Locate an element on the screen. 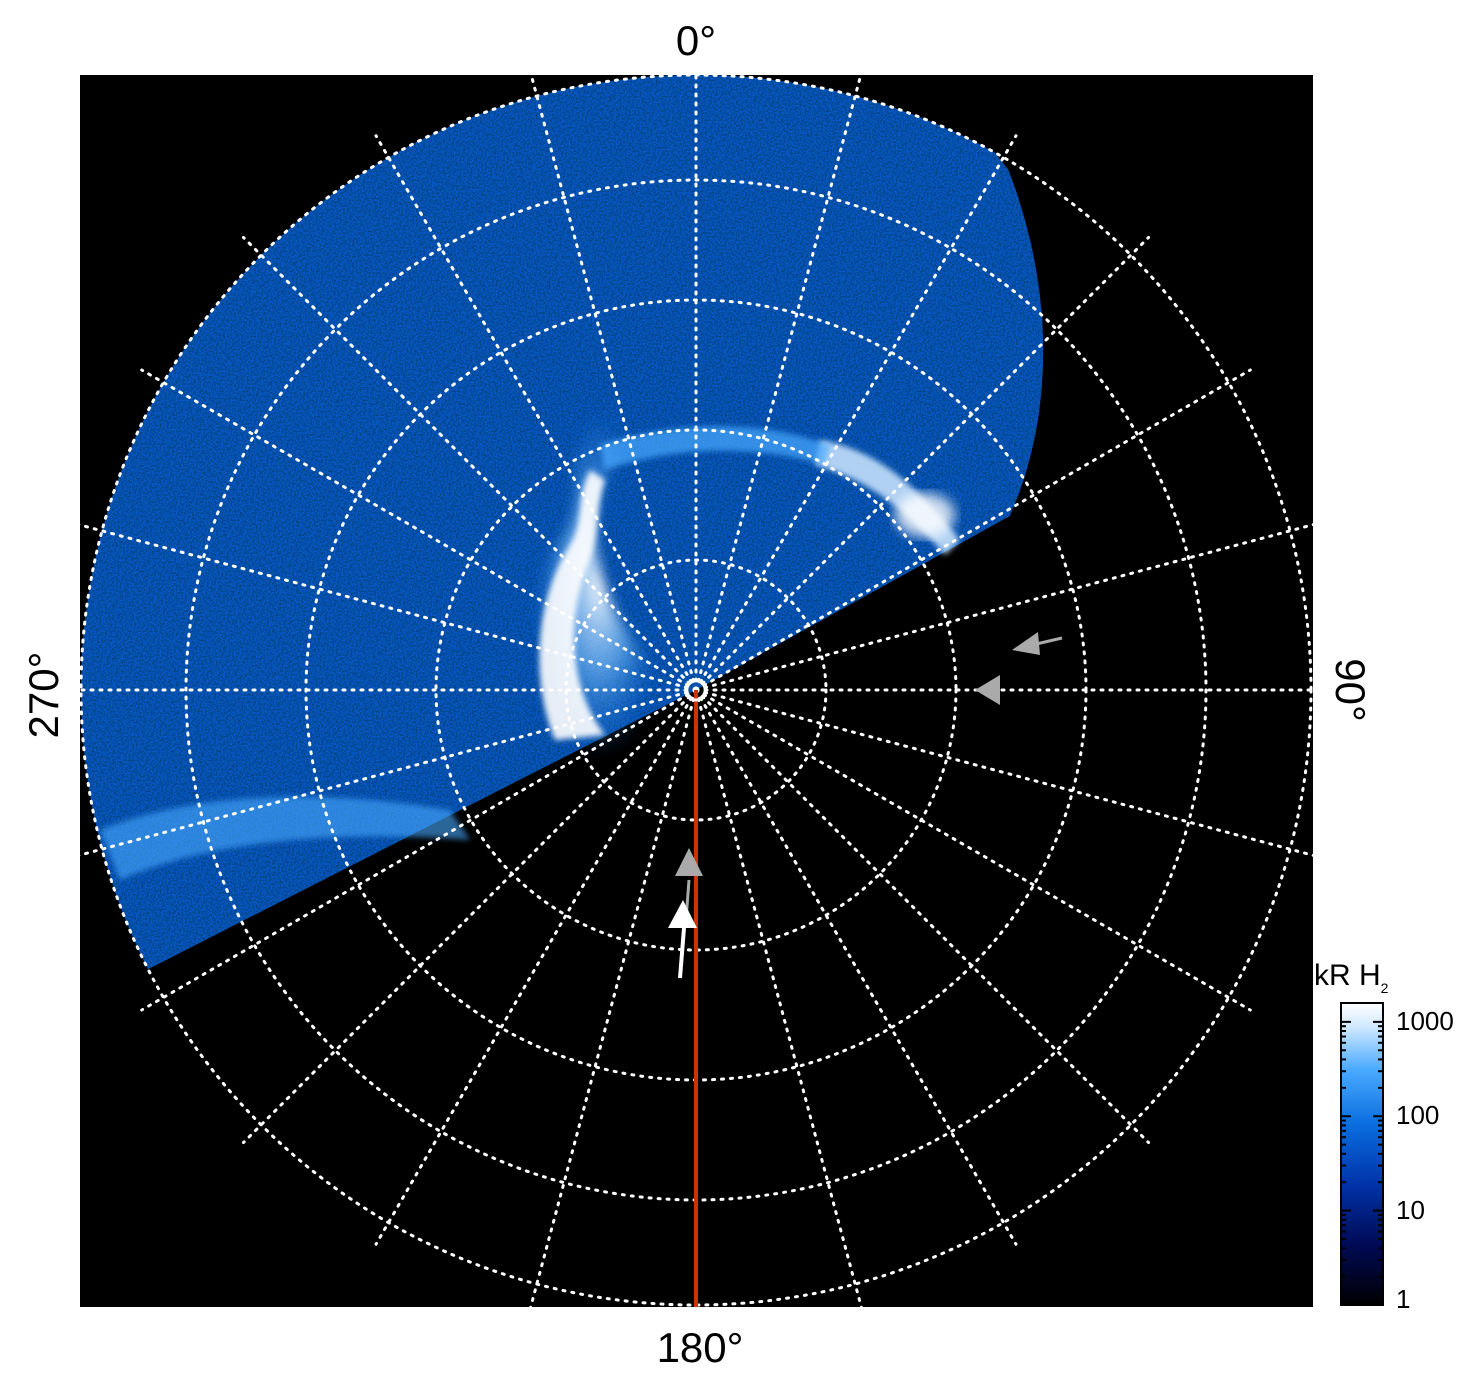 The image size is (1481, 1384). white-arrow-lower is located at coordinates (682, 939).